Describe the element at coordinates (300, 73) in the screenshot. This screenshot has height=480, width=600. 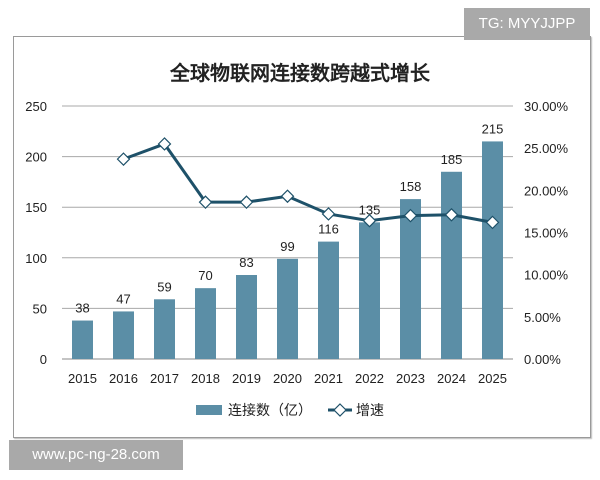
I see `chart-title: 全球物联网连接数跨越式增长` at that location.